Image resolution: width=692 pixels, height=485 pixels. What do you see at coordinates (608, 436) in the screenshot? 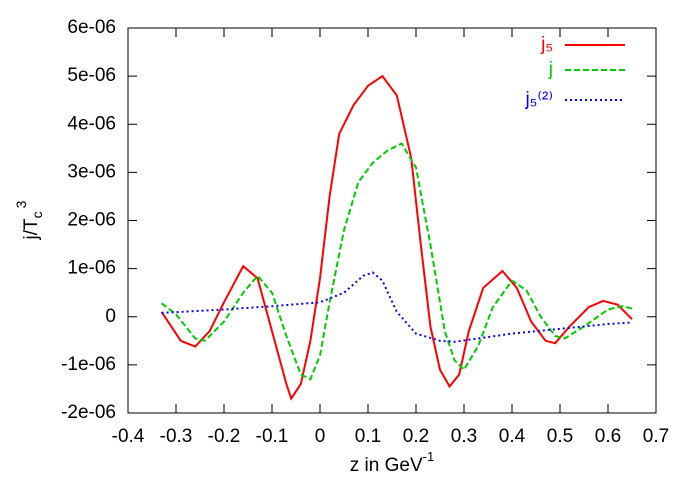
I see `x-tick-label: 0.6` at bounding box center [608, 436].